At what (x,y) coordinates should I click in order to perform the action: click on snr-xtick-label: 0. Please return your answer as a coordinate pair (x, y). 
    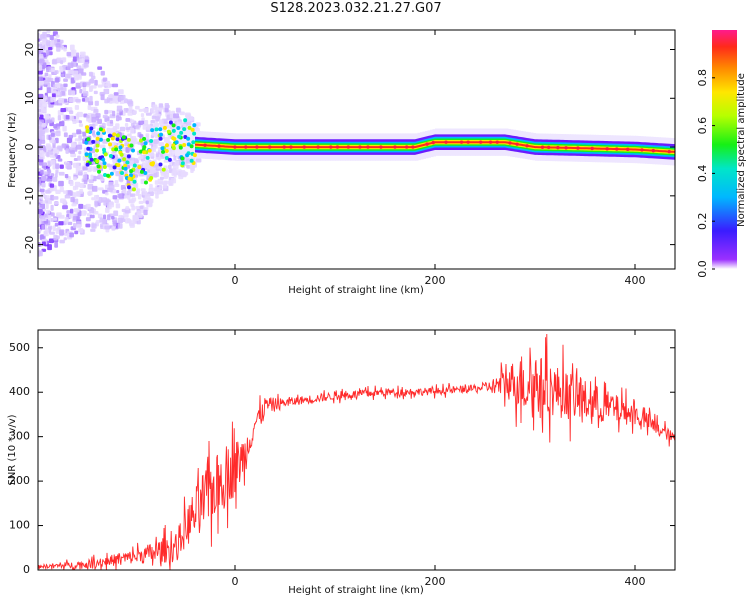
    Looking at the image, I should click on (235, 581).